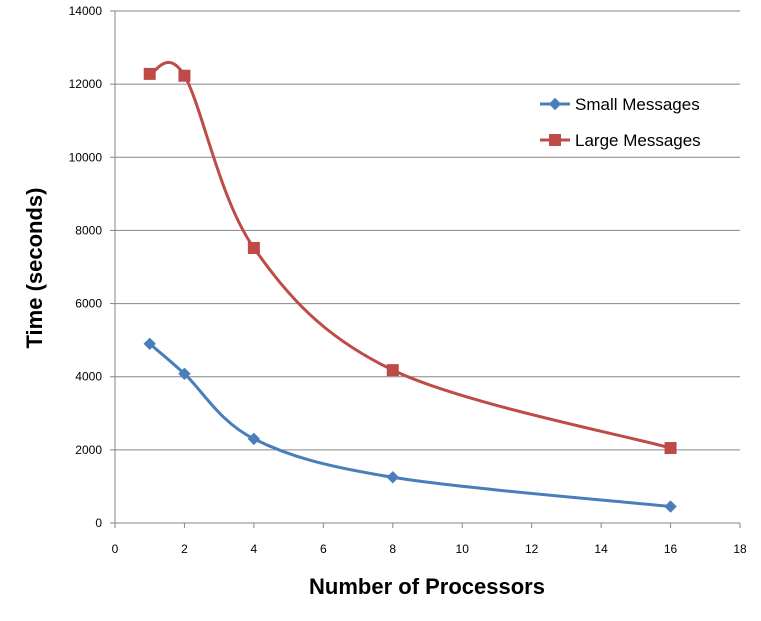 The width and height of the screenshot is (761, 621). Describe the element at coordinates (740, 549) in the screenshot. I see `x-tick-label: 18` at that location.